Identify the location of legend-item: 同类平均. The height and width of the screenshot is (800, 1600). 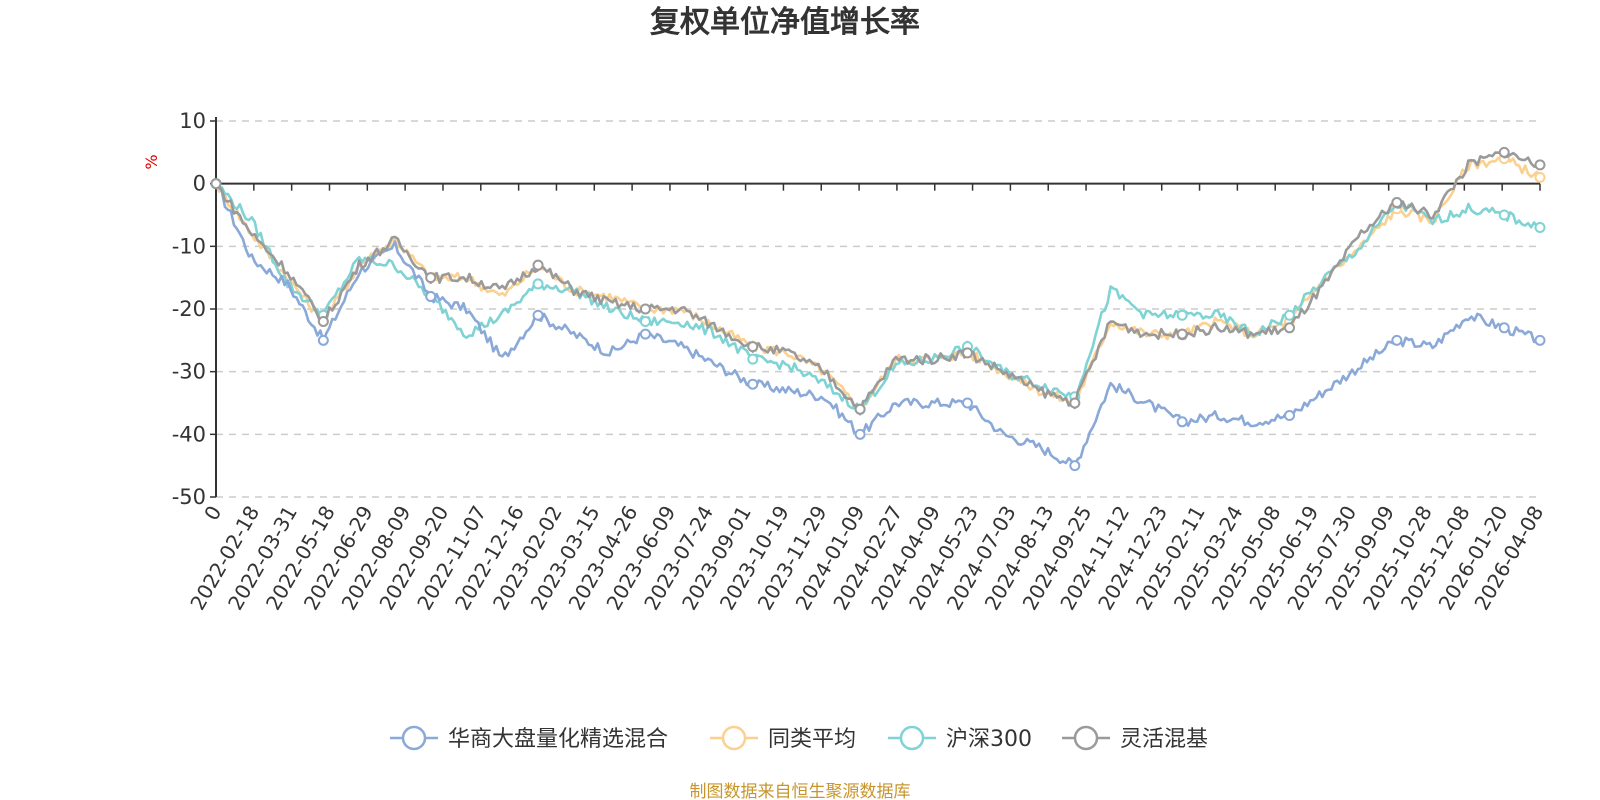
(783, 738).